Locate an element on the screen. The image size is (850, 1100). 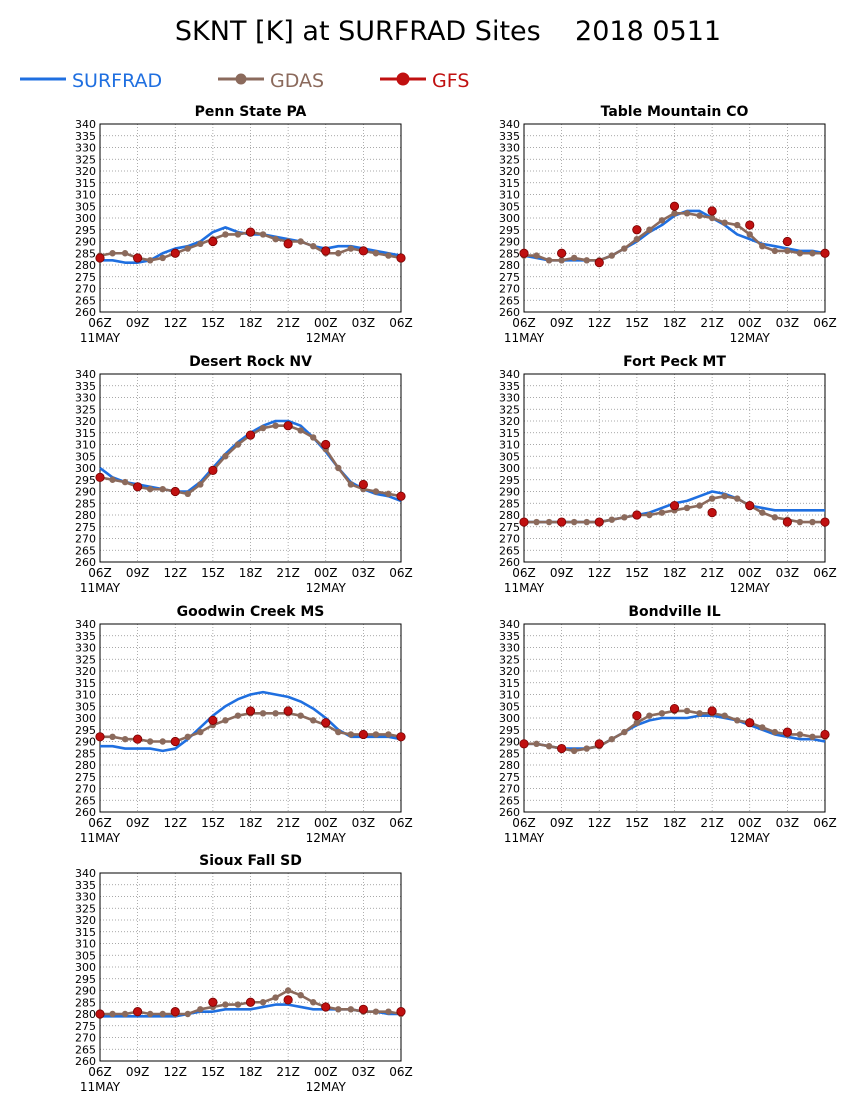
panel-title: Penn State PA is located at coordinates (251, 112).